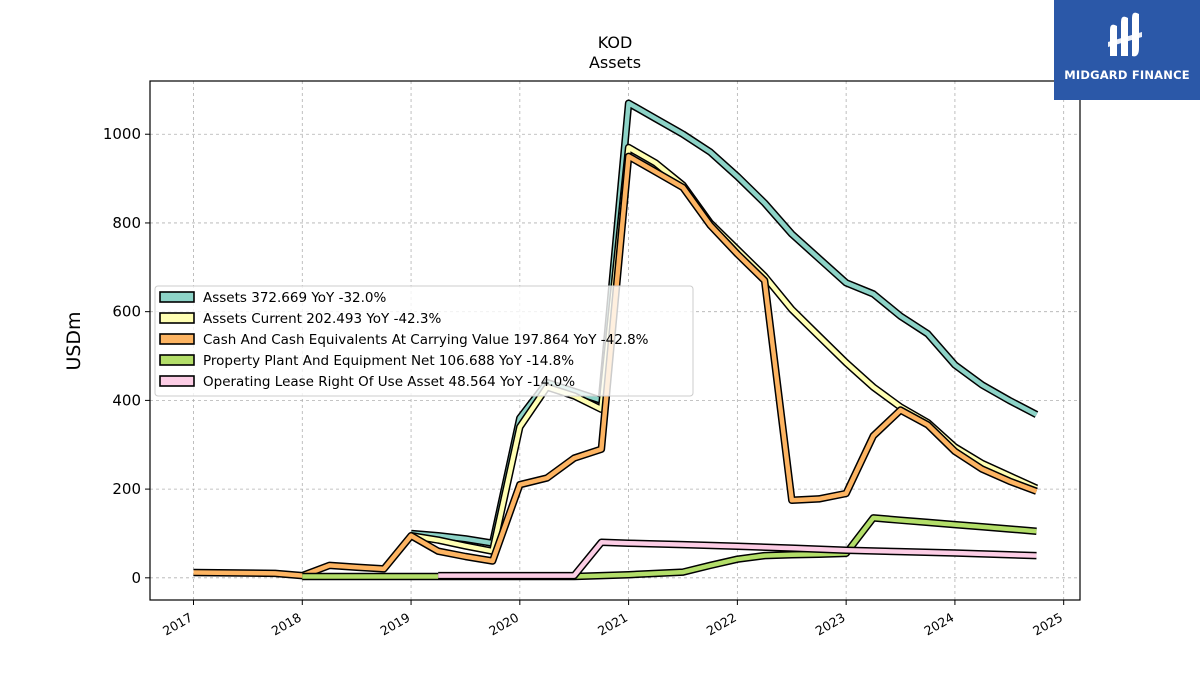  What do you see at coordinates (1127, 75) in the screenshot?
I see `logo-text: MIDGARD FINANCE` at bounding box center [1127, 75].